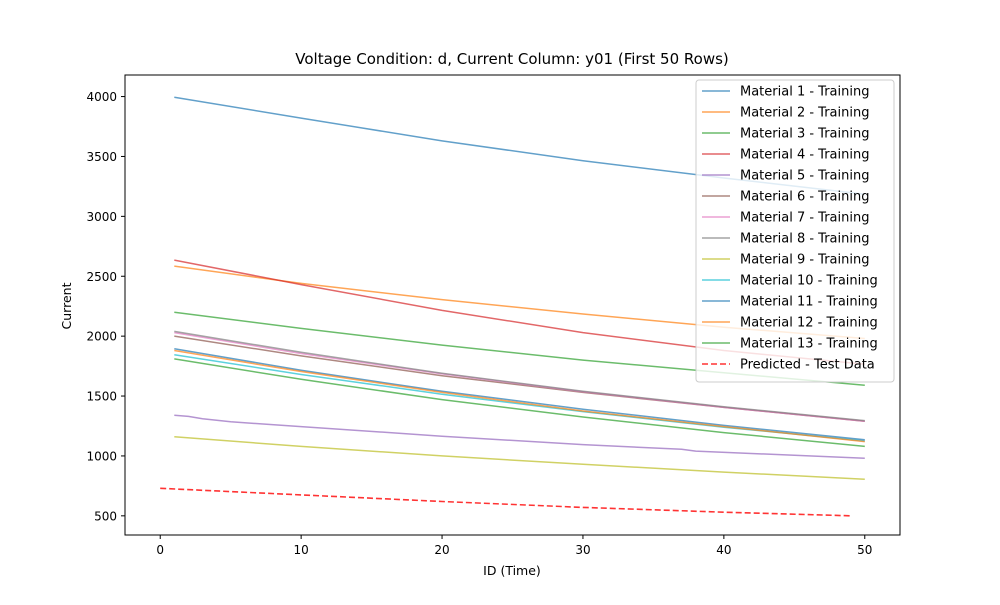  Describe the element at coordinates (809, 323) in the screenshot. I see `legend-label-12: Material 12 - Training` at that location.